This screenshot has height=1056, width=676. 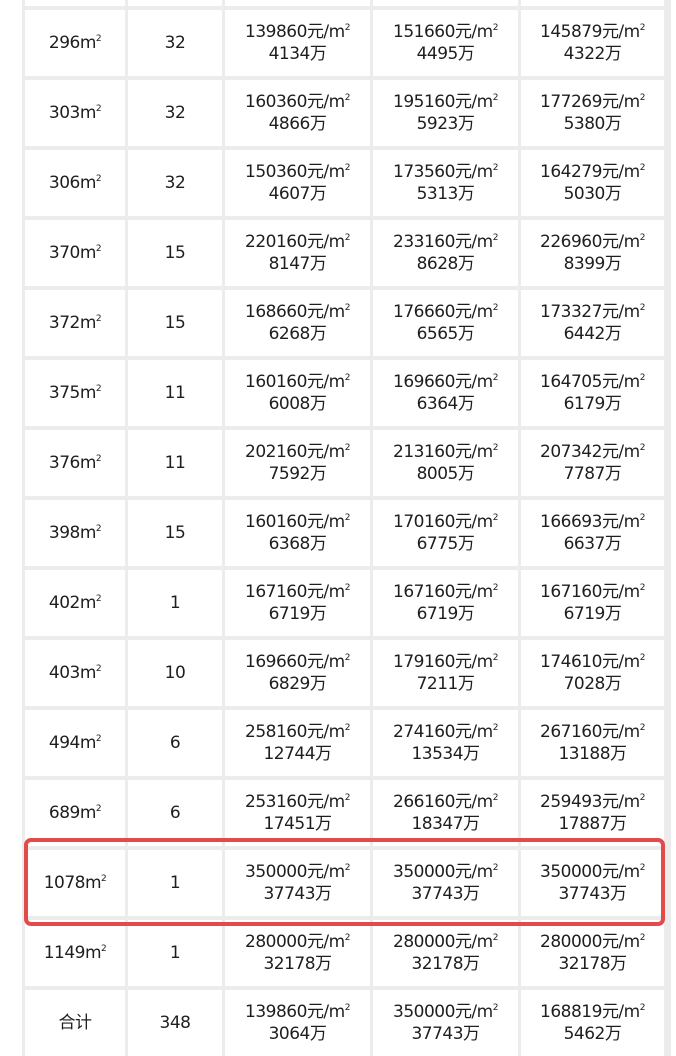 I want to click on total-value: 6364, so click(x=437, y=404).